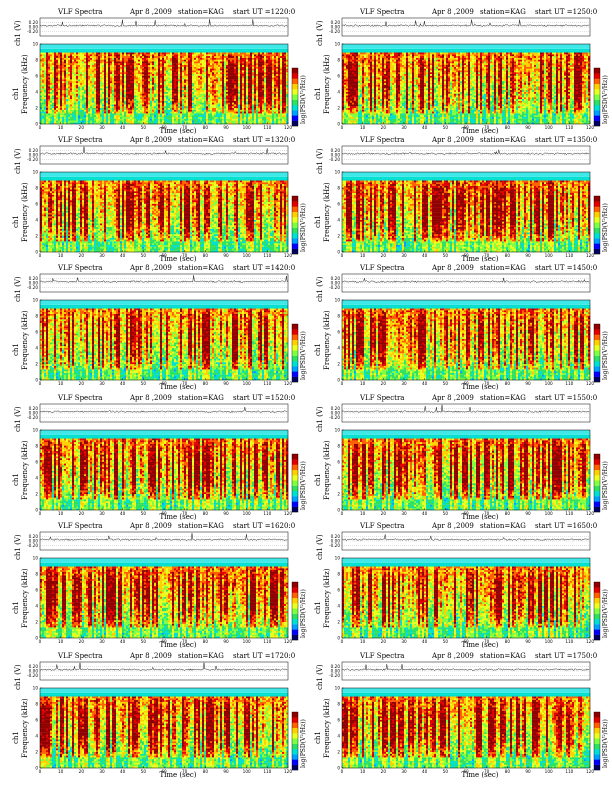 This screenshot has height=792, width=612. I want to click on y-tick-label: 6, so click(36, 76).